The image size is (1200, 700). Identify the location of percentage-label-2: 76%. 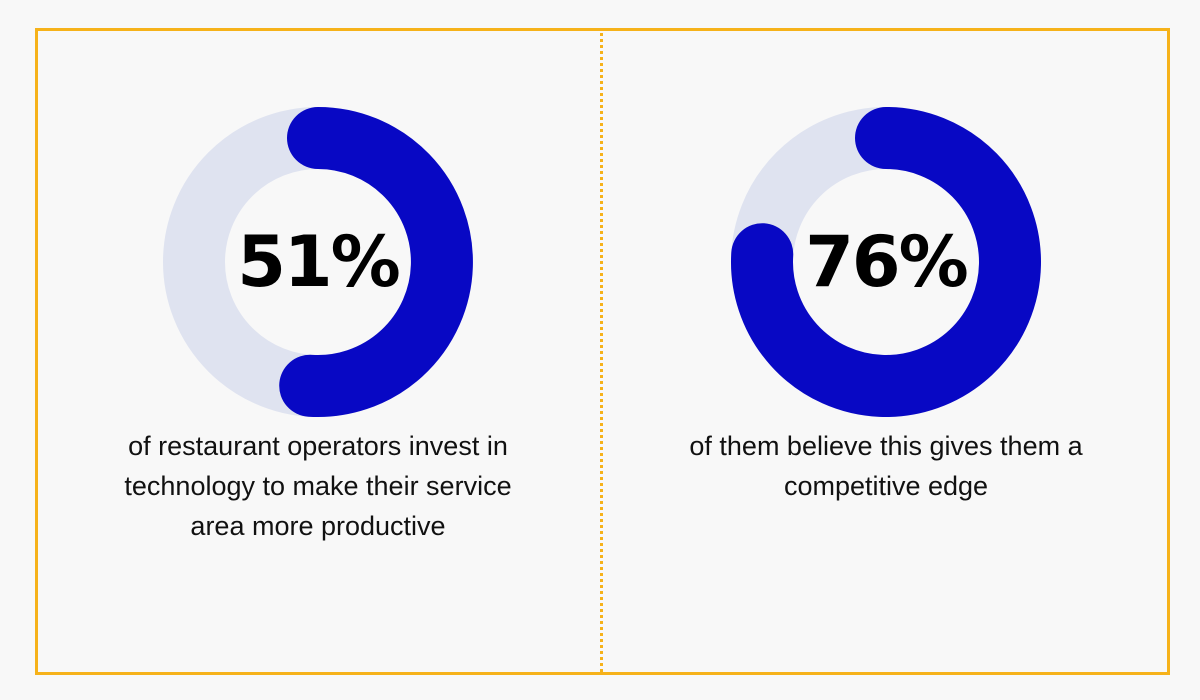
(887, 262).